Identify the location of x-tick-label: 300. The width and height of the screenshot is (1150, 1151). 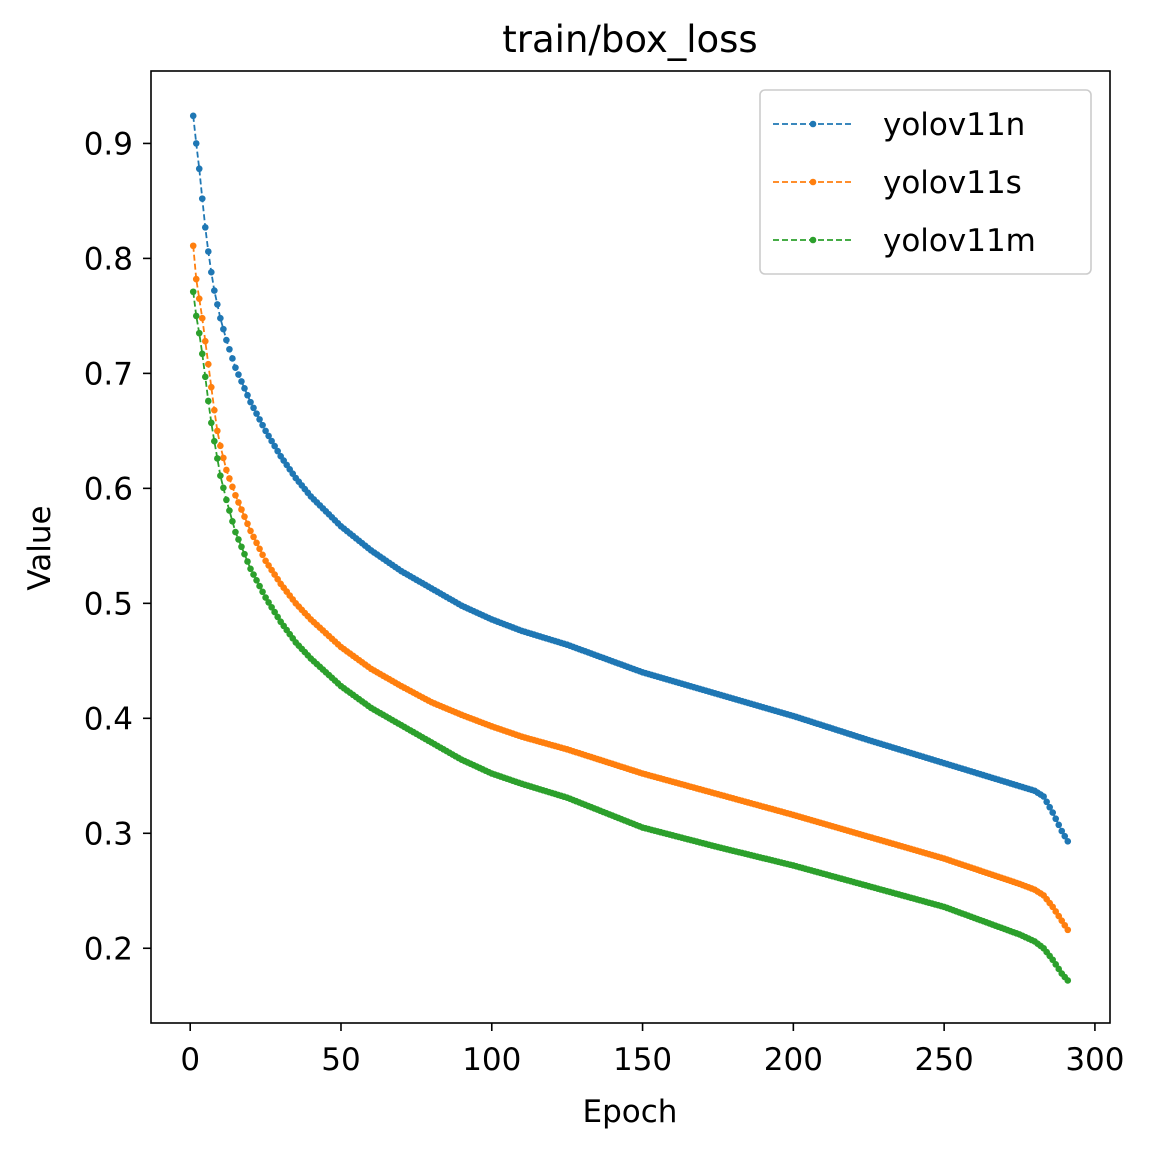
(1094, 1060).